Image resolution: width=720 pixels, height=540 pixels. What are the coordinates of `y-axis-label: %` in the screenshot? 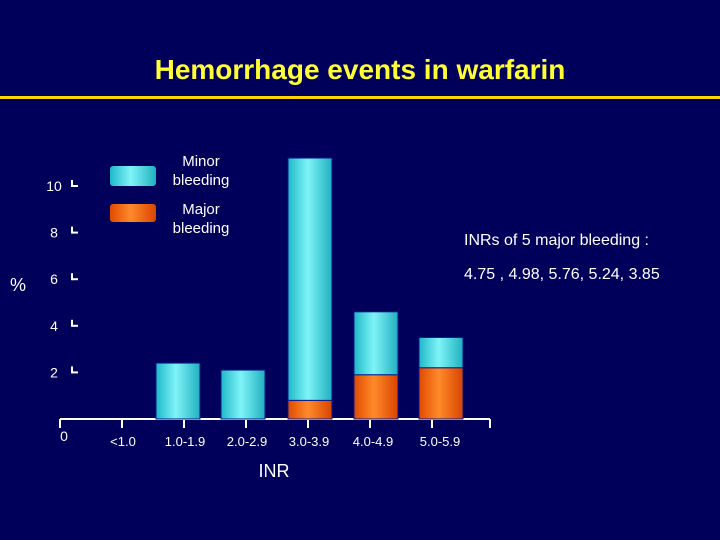 It's located at (18, 285).